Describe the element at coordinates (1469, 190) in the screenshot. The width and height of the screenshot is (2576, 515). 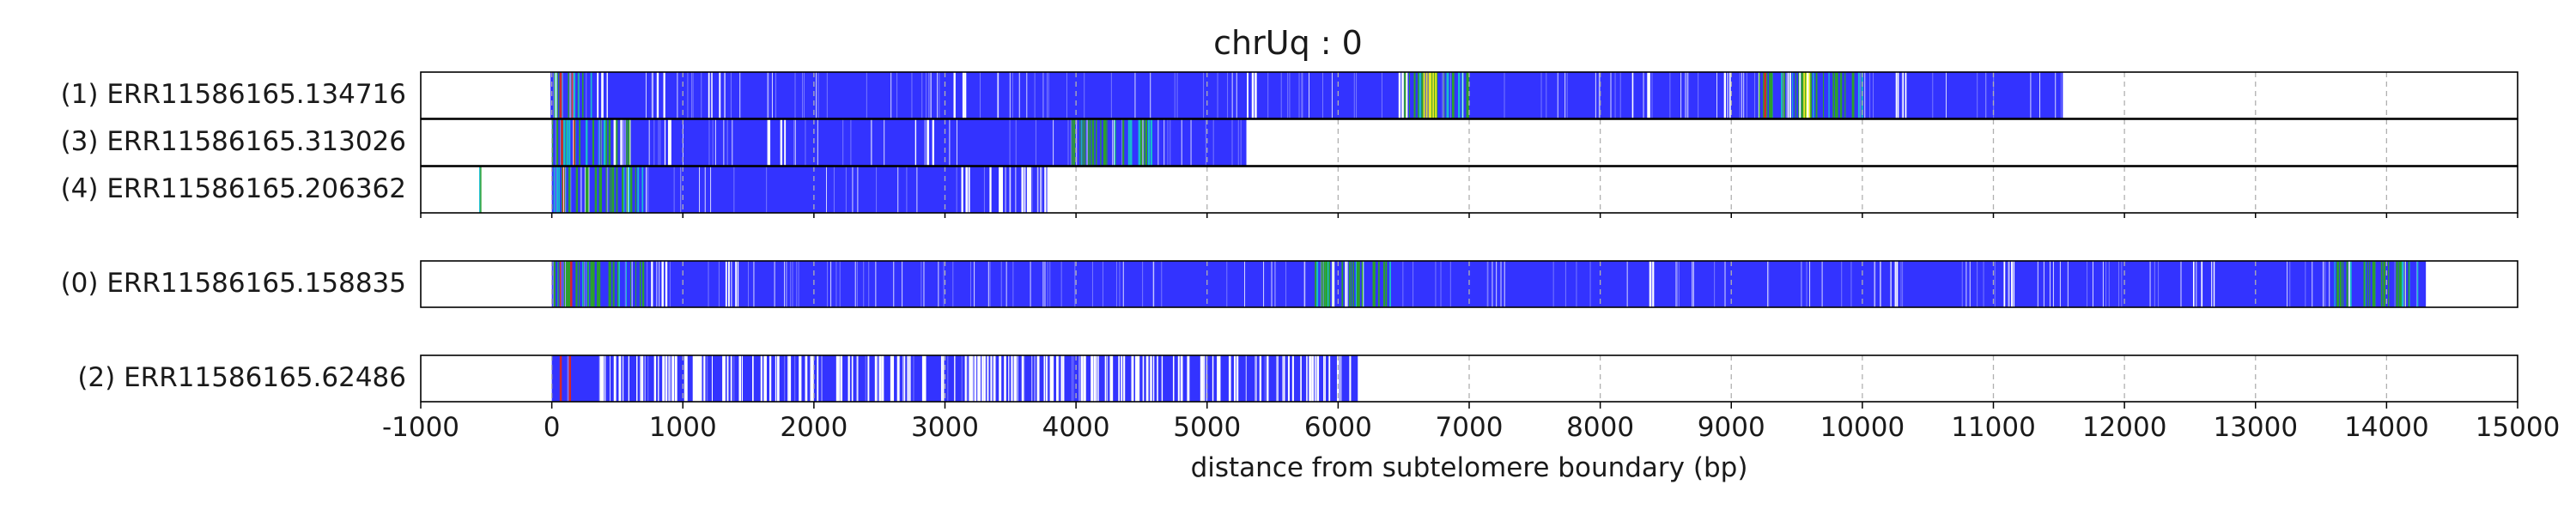
I see `read-row` at that location.